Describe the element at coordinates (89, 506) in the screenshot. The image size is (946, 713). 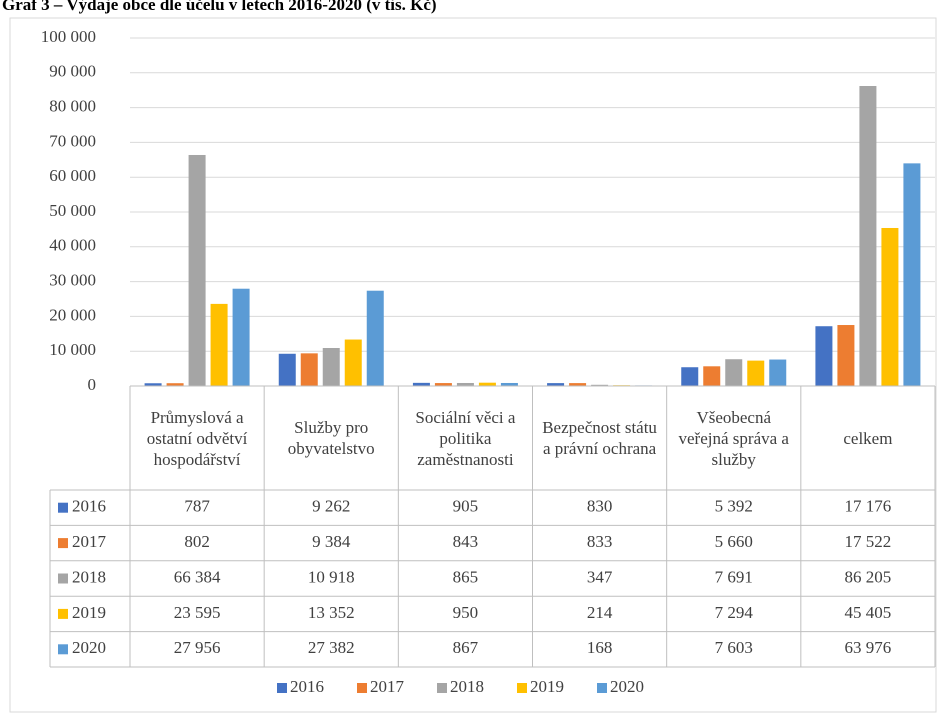
I see `row-label: 2016` at that location.